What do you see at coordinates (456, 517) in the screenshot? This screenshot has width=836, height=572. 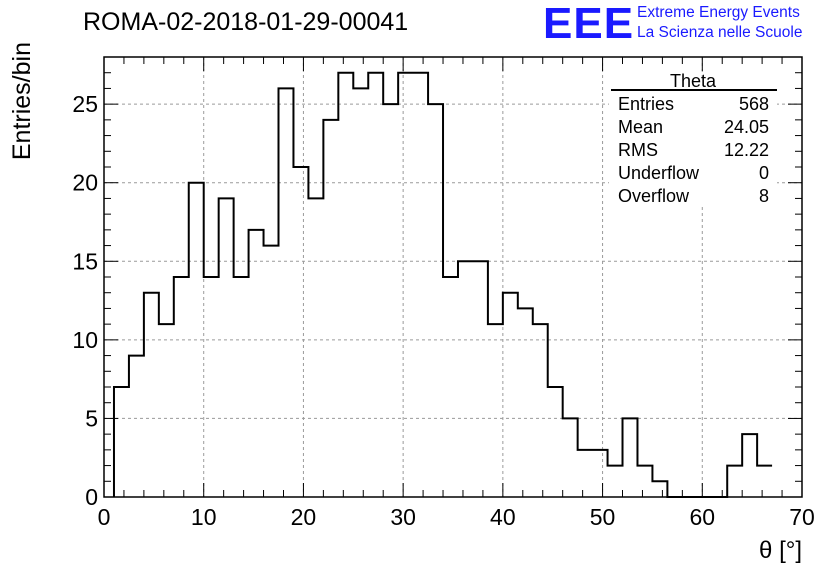 I see `x-tick-labels: 0 10 20 30 40 50 60 70` at bounding box center [456, 517].